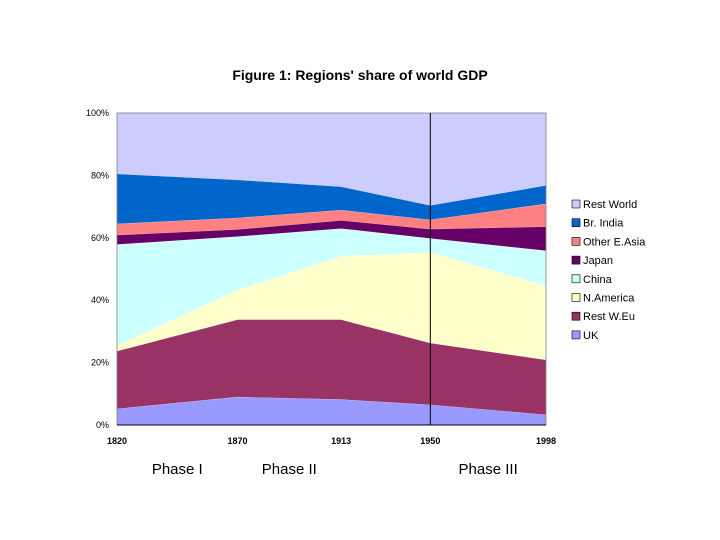  What do you see at coordinates (359, 75) in the screenshot?
I see `chart-title: Figure 1: Regions' share of world GDP` at bounding box center [359, 75].